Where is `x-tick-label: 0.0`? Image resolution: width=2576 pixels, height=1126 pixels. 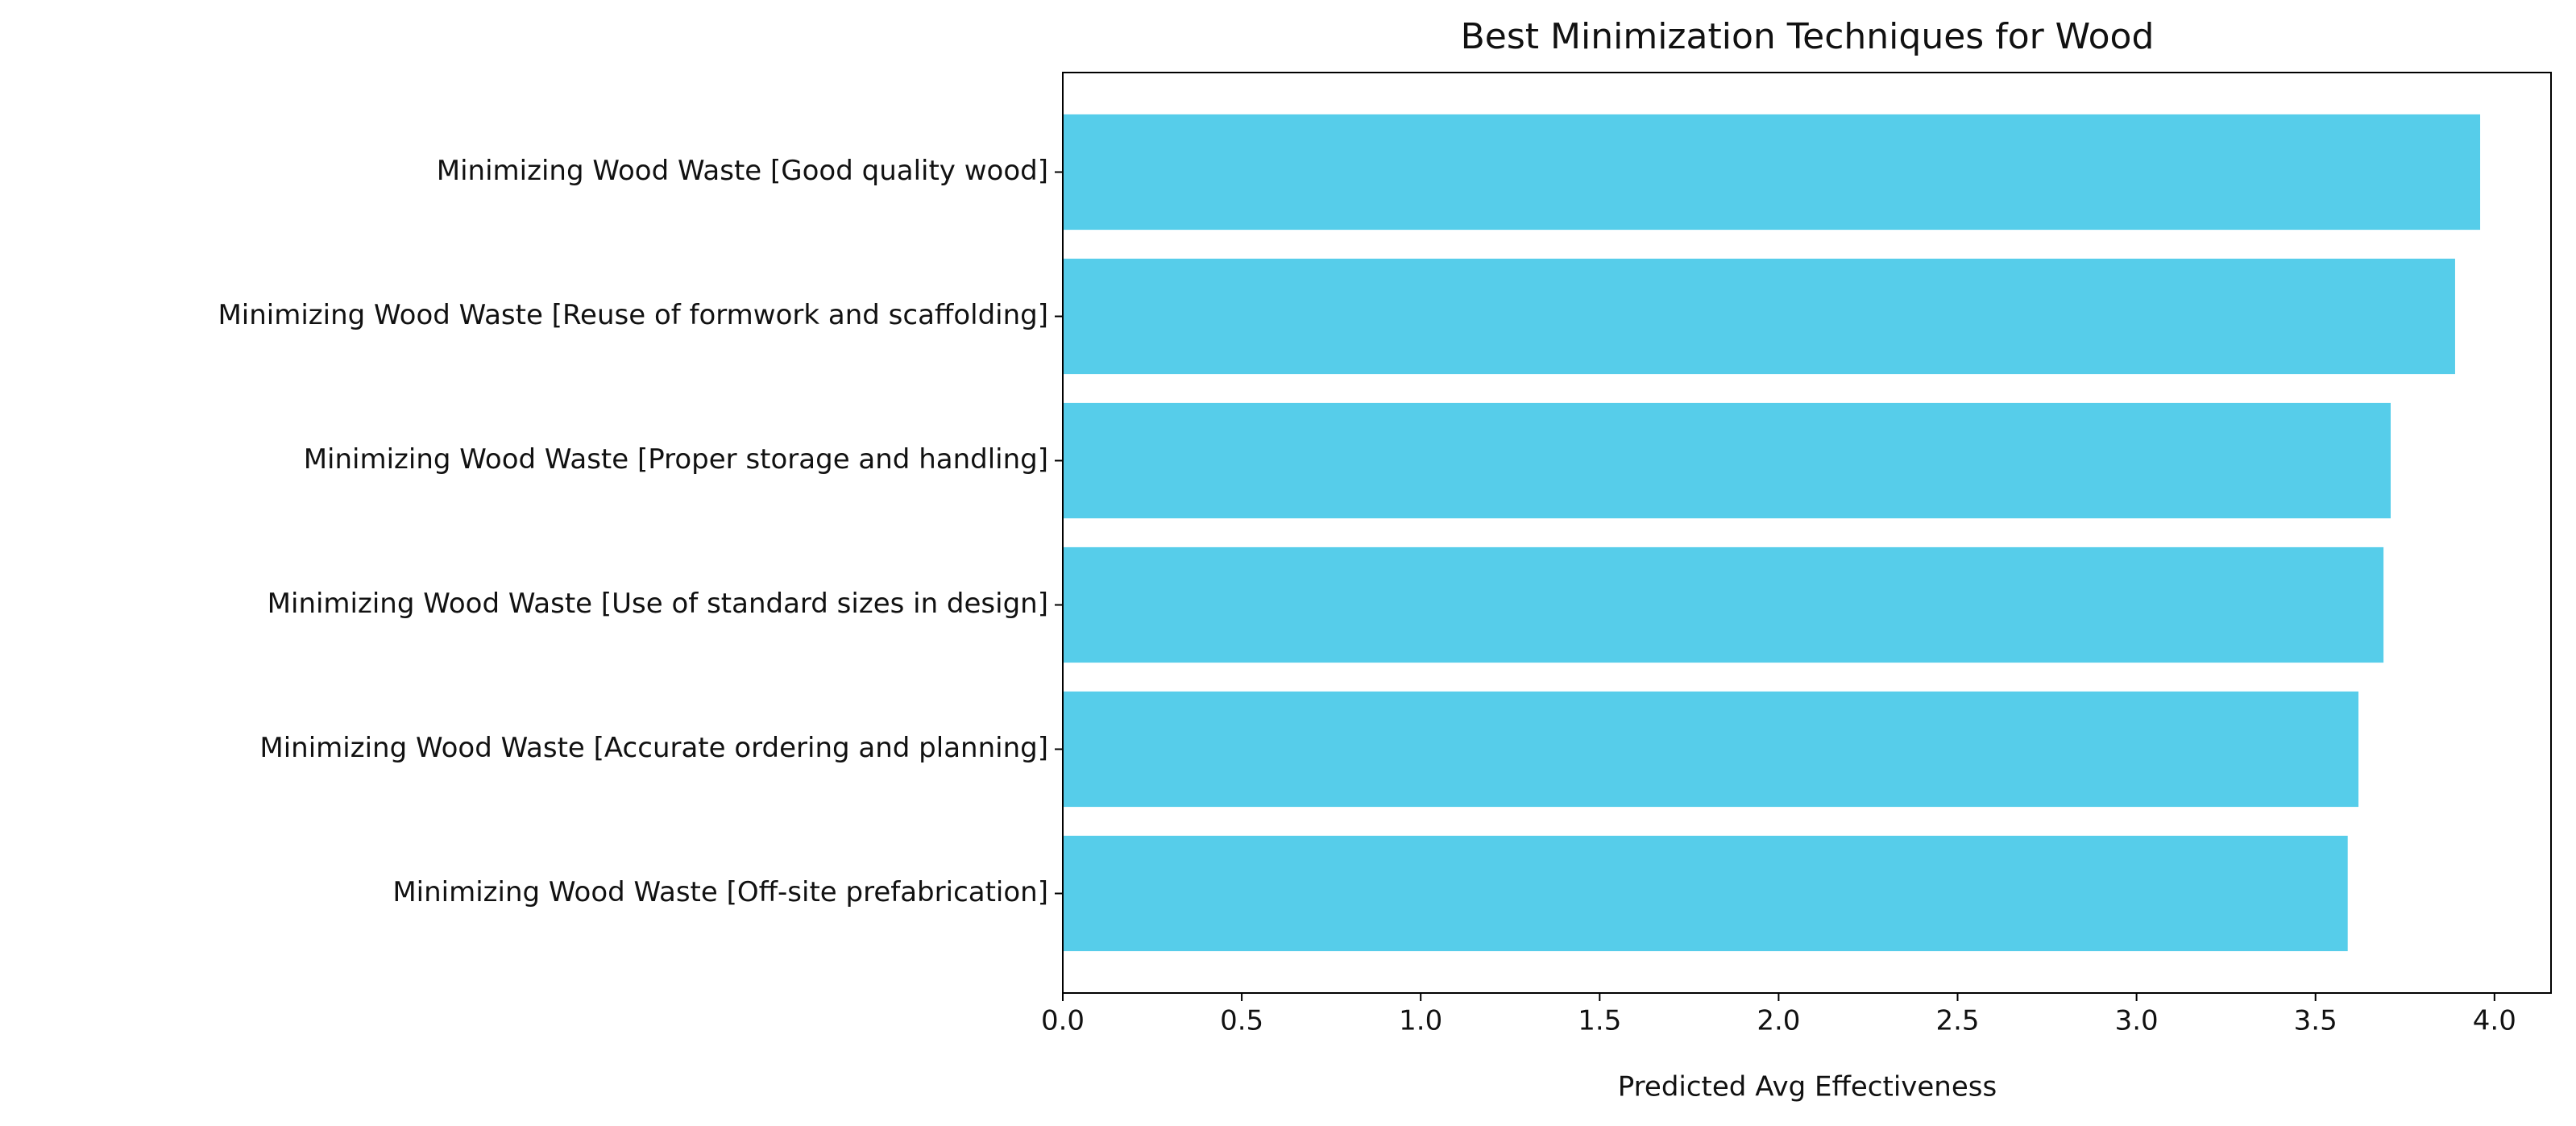 x-tick-label: 0.0 is located at coordinates (1063, 1021).